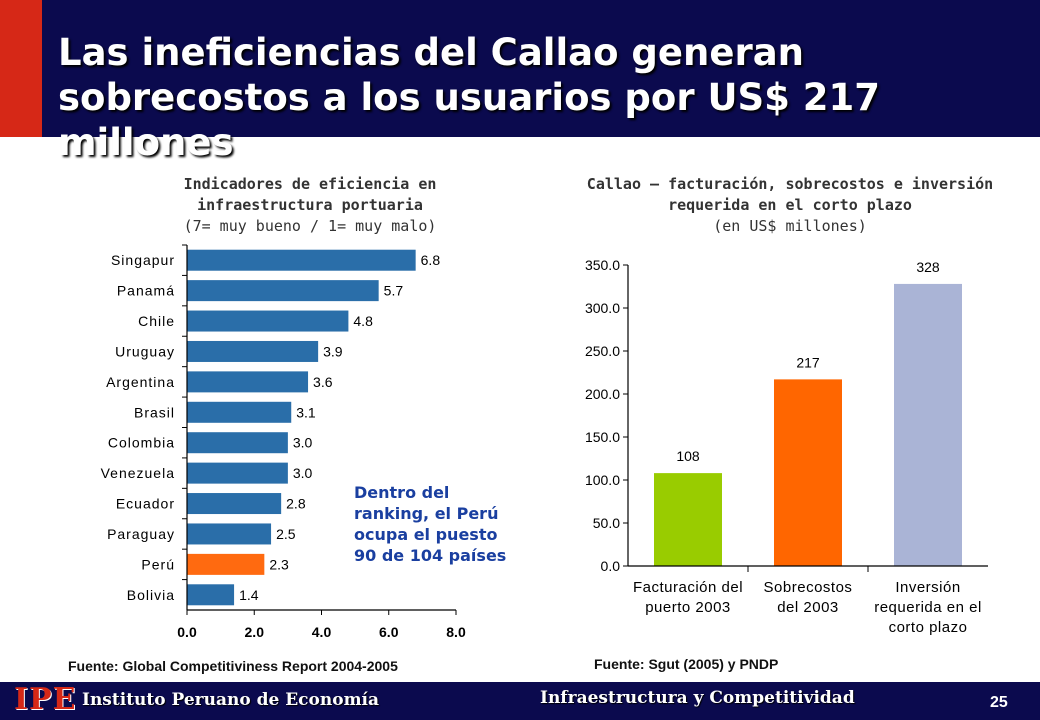 Image resolution: width=1040 pixels, height=720 pixels. What do you see at coordinates (394, 291) in the screenshot?
I see `value-label-1: 5.7` at bounding box center [394, 291].